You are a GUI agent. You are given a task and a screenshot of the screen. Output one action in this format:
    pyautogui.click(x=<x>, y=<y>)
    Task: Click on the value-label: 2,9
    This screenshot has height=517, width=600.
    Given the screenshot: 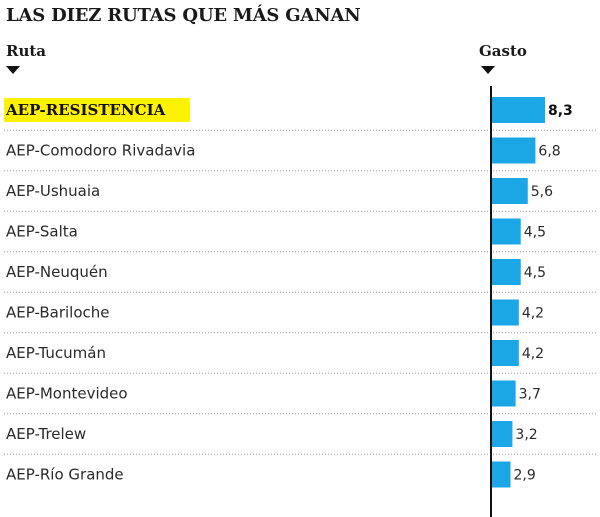 What is the action you would take?
    pyautogui.click(x=525, y=476)
    